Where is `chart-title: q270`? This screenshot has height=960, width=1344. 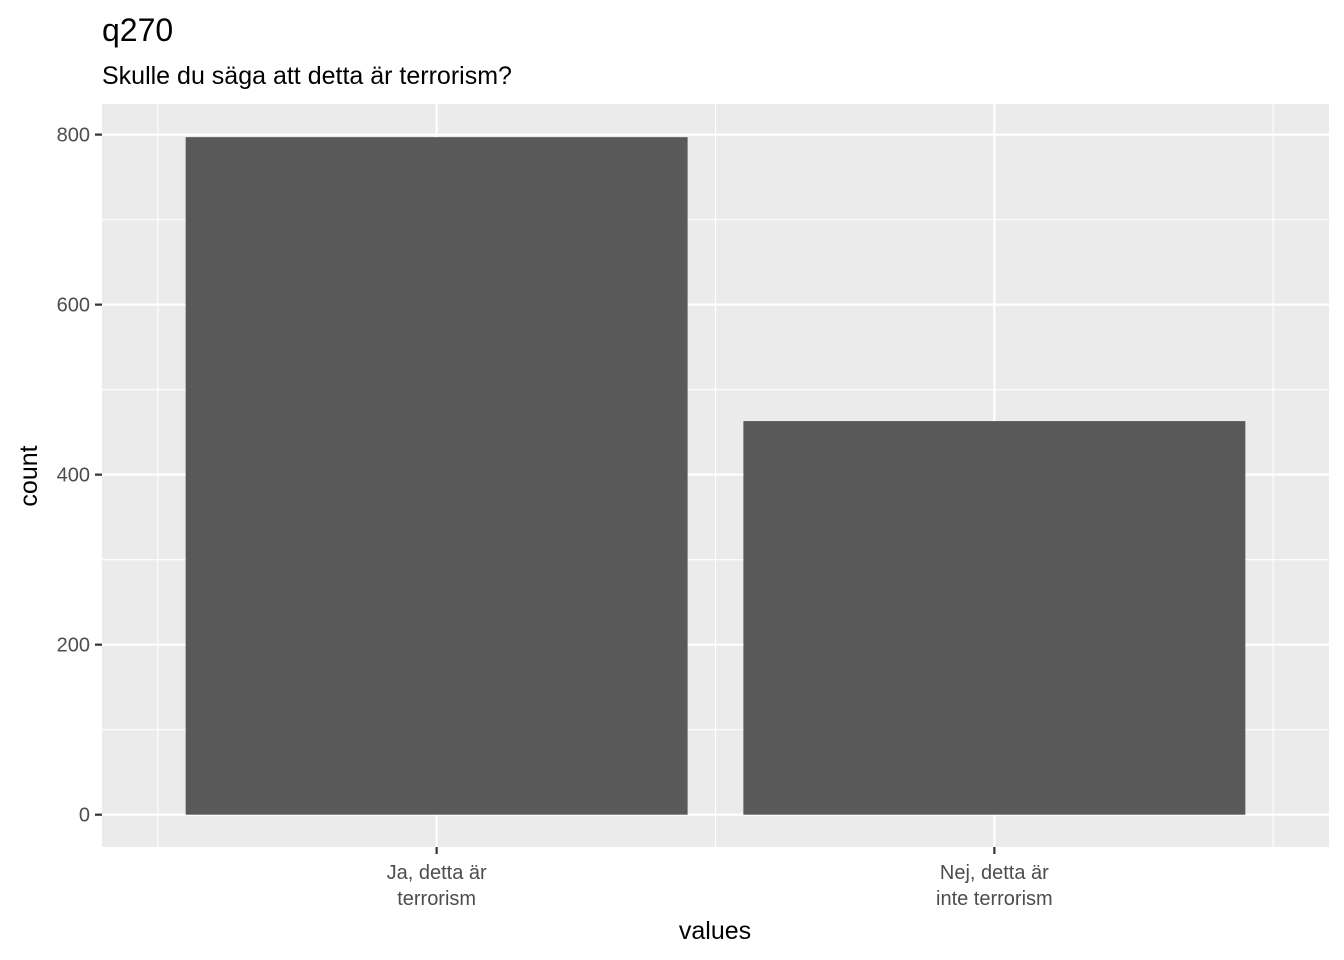 chart-title: q270 is located at coordinates (137, 30).